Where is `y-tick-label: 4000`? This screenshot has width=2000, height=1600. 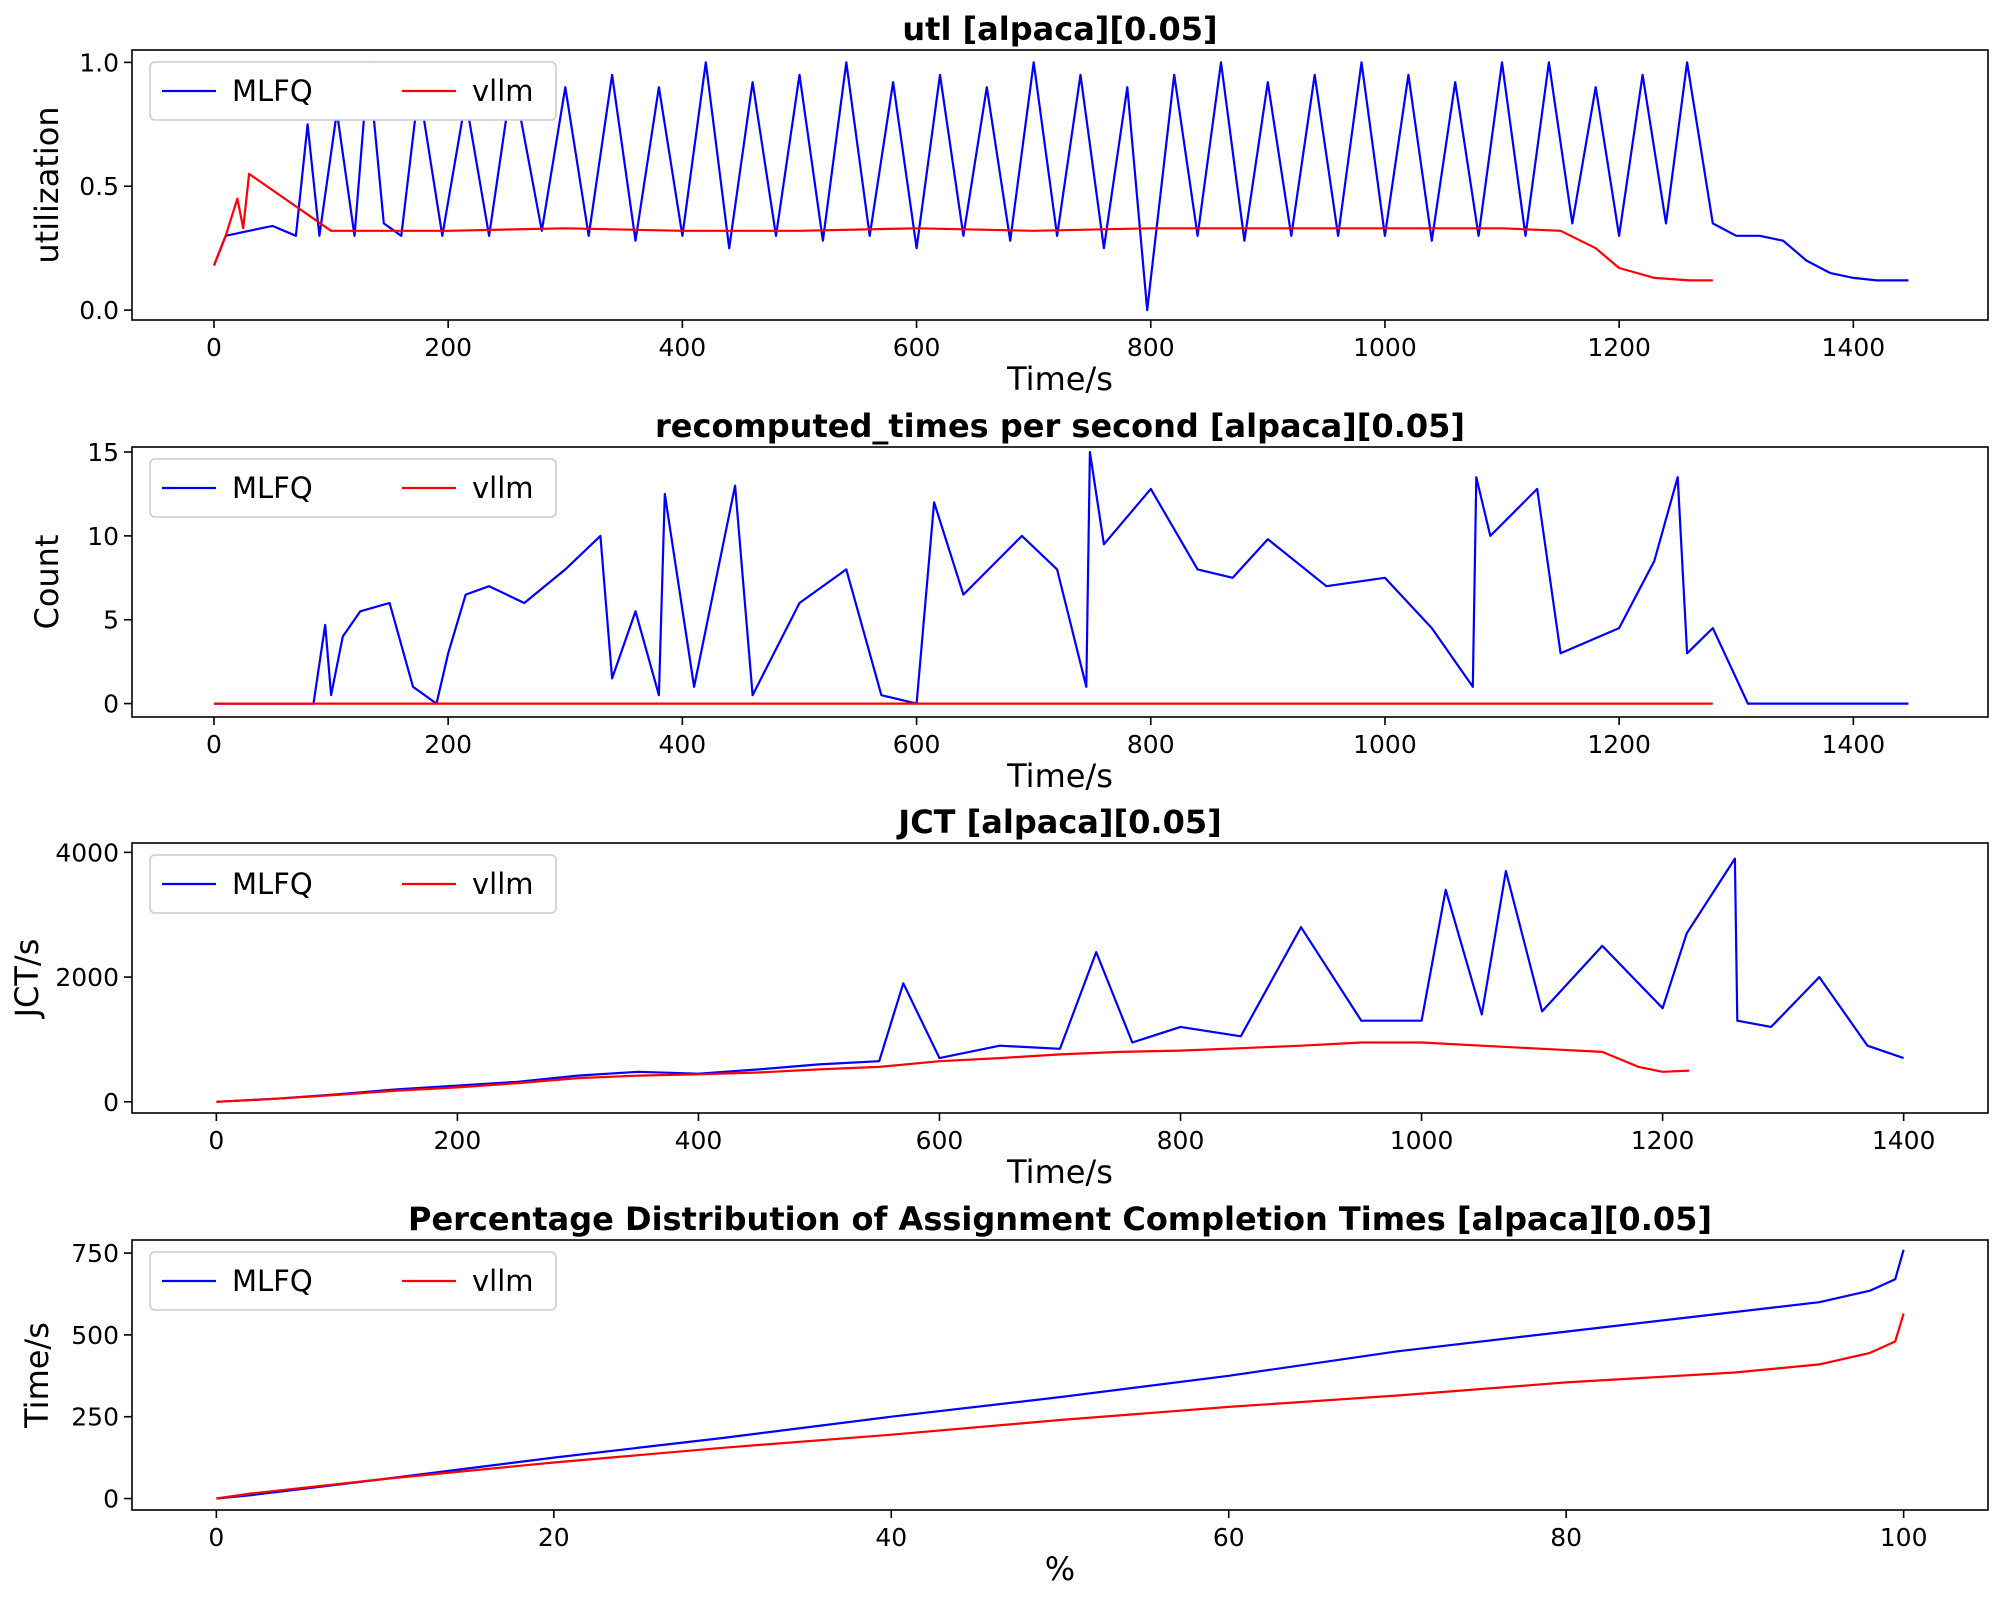 y-tick-label: 4000 is located at coordinates (87, 852).